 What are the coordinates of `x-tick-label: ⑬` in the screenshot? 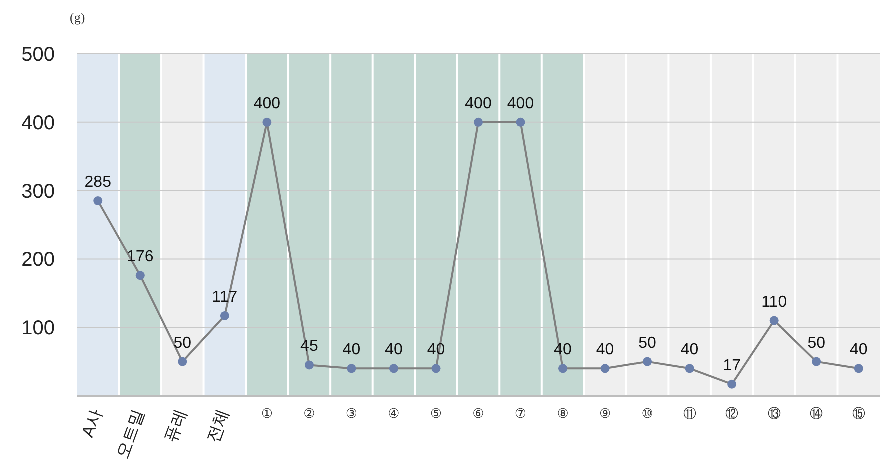 It's located at (774, 414).